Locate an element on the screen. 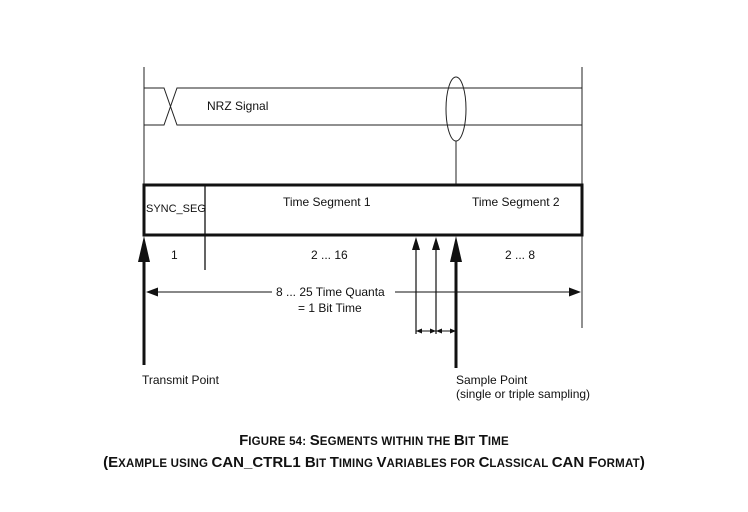 Image resolution: width=748 pixels, height=512 pixels. sync-seg-label: SYNC_SEG is located at coordinates (176, 209).